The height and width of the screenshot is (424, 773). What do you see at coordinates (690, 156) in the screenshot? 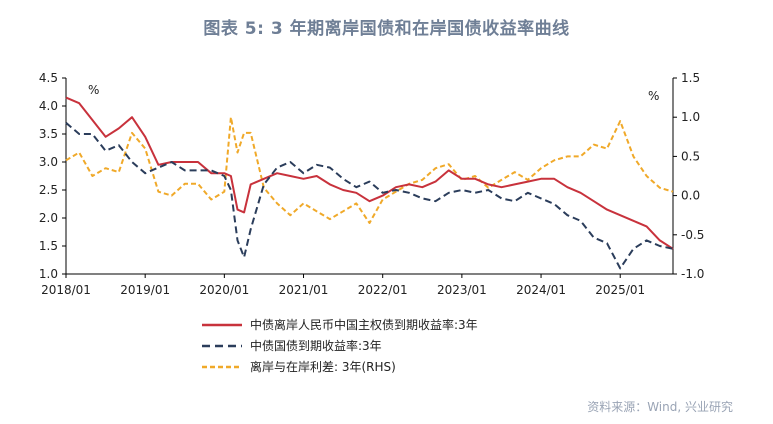
I see `right-tick-label: 0.5` at bounding box center [690, 156].